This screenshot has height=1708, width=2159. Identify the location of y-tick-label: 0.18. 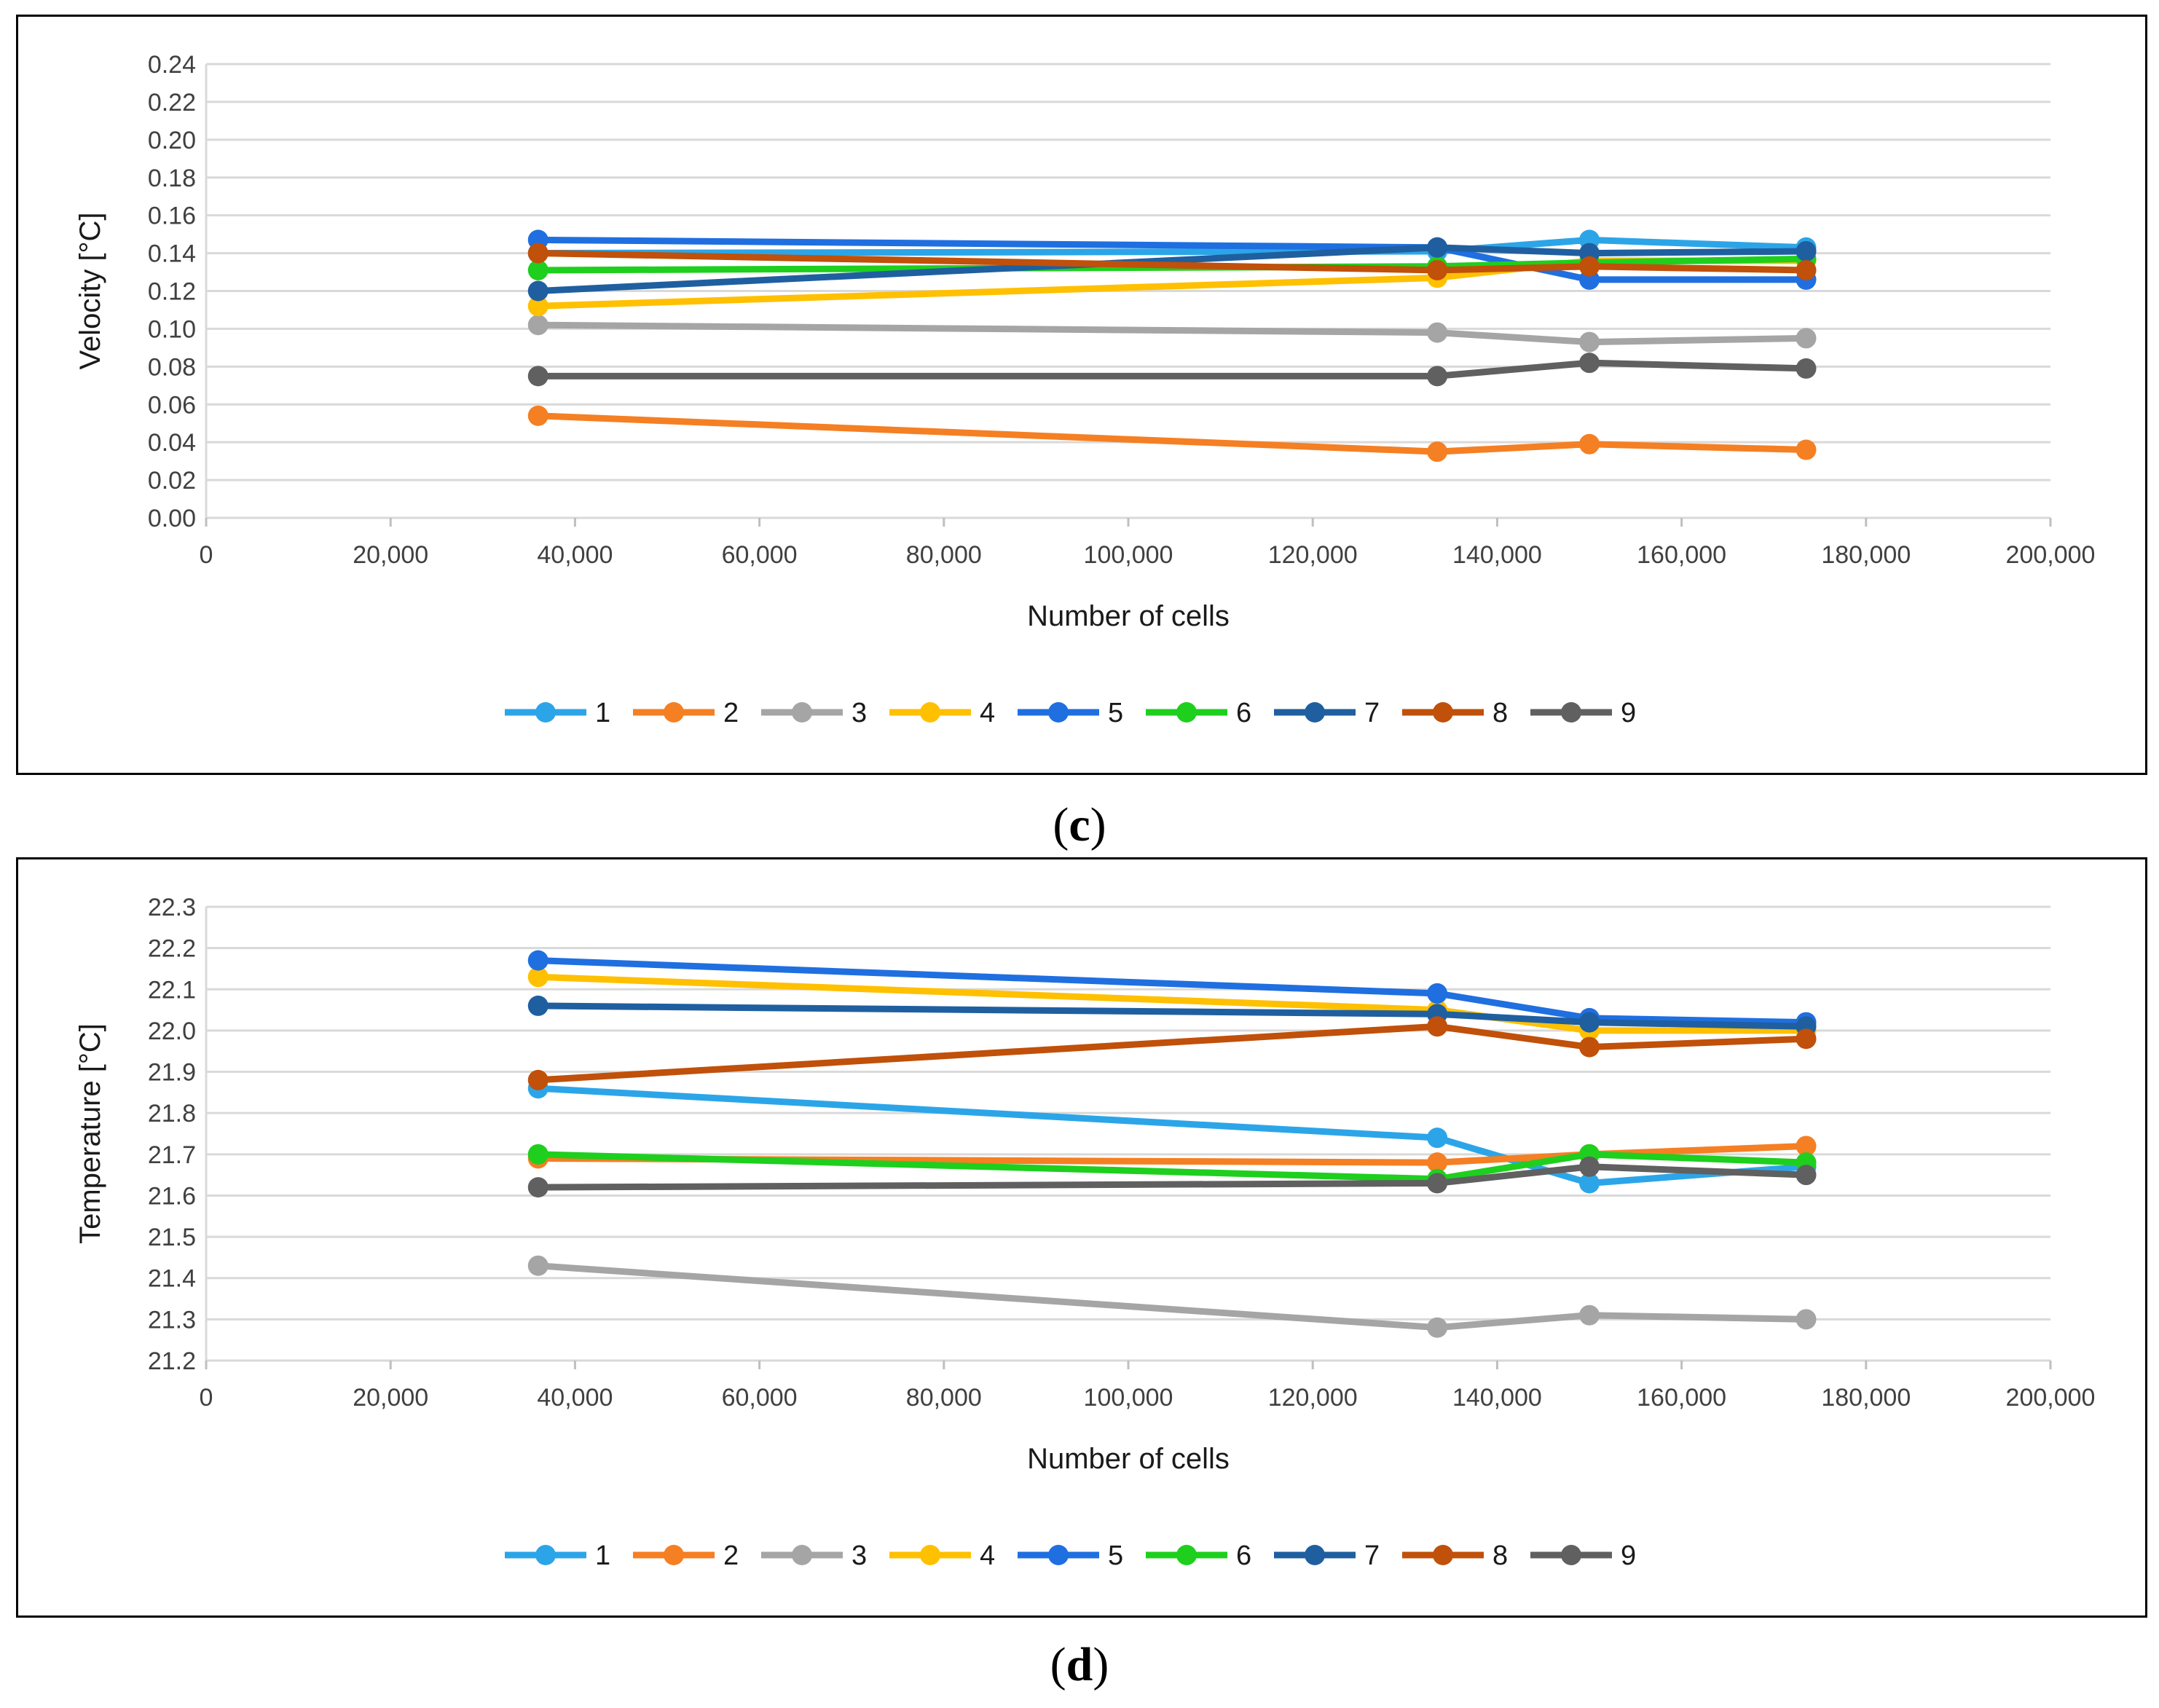
(172, 178).